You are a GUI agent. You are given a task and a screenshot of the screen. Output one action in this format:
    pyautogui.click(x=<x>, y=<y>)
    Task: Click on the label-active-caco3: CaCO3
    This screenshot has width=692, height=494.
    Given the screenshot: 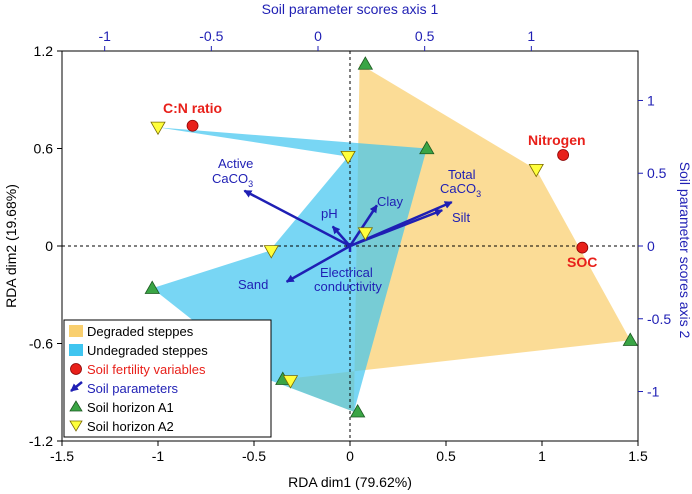 What is the action you would take?
    pyautogui.click(x=232, y=180)
    